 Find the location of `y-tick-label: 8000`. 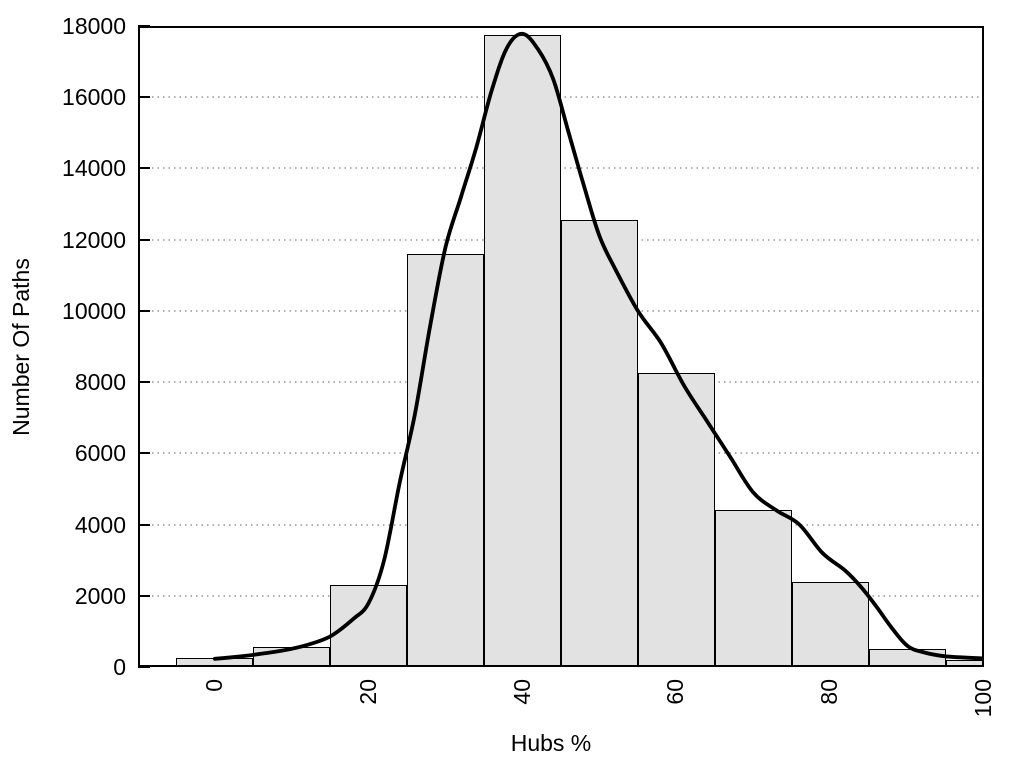

y-tick-label: 8000 is located at coordinates (100, 382).